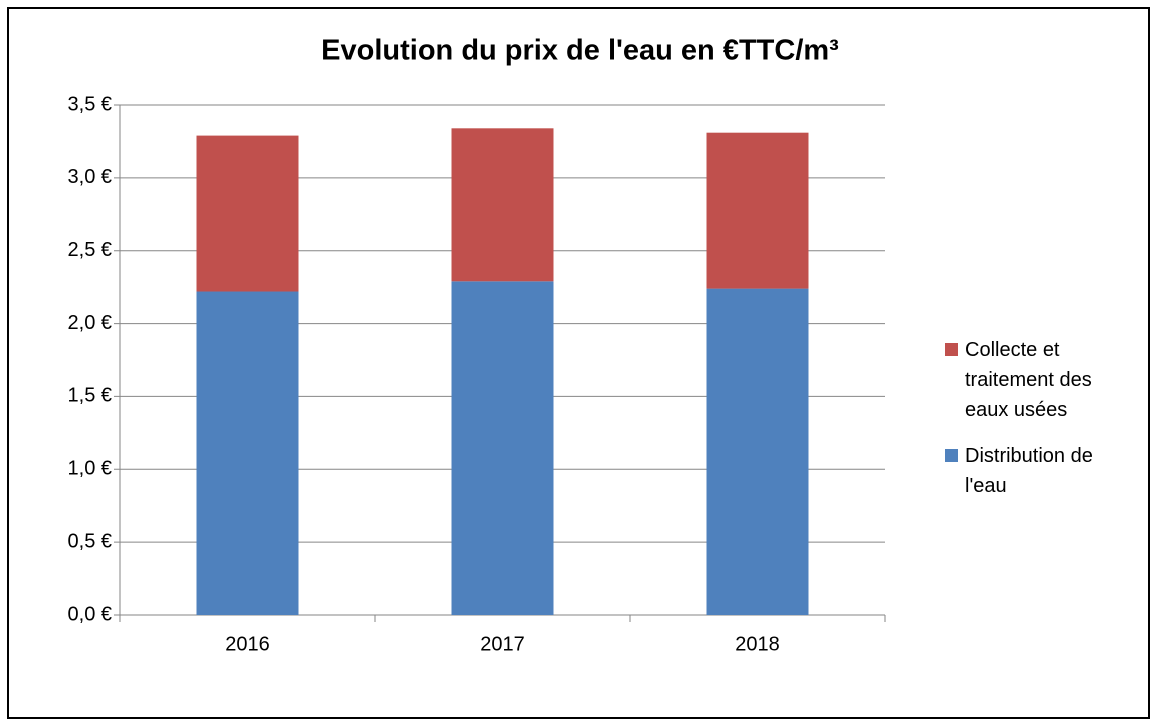  Describe the element at coordinates (90, 614) in the screenshot. I see `y-tick-label: 0,0 €` at that location.